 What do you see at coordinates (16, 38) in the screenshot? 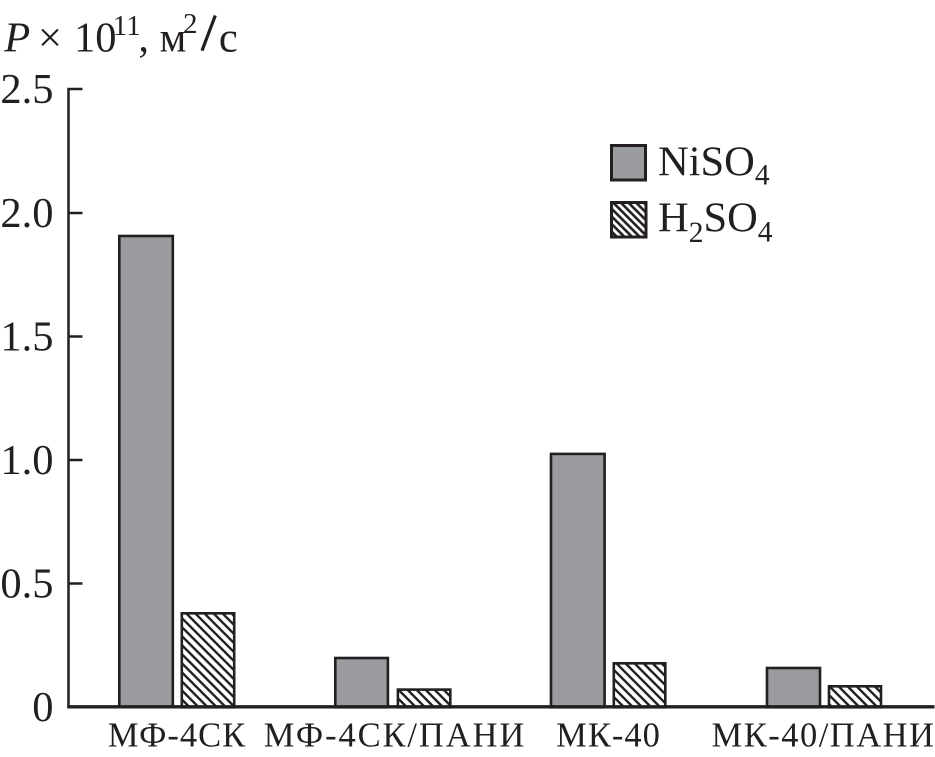
I see `svg-text: P` at bounding box center [16, 38].